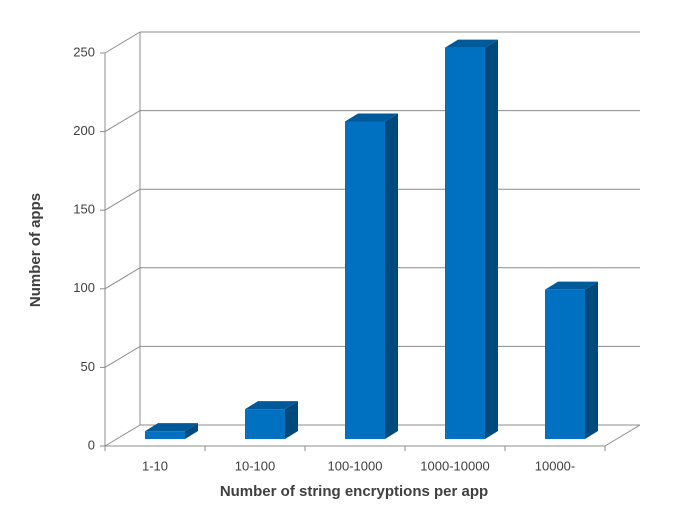 This screenshot has width=680, height=507. What do you see at coordinates (255, 465) in the screenshot?
I see `x-tick-label: 10-100` at bounding box center [255, 465].